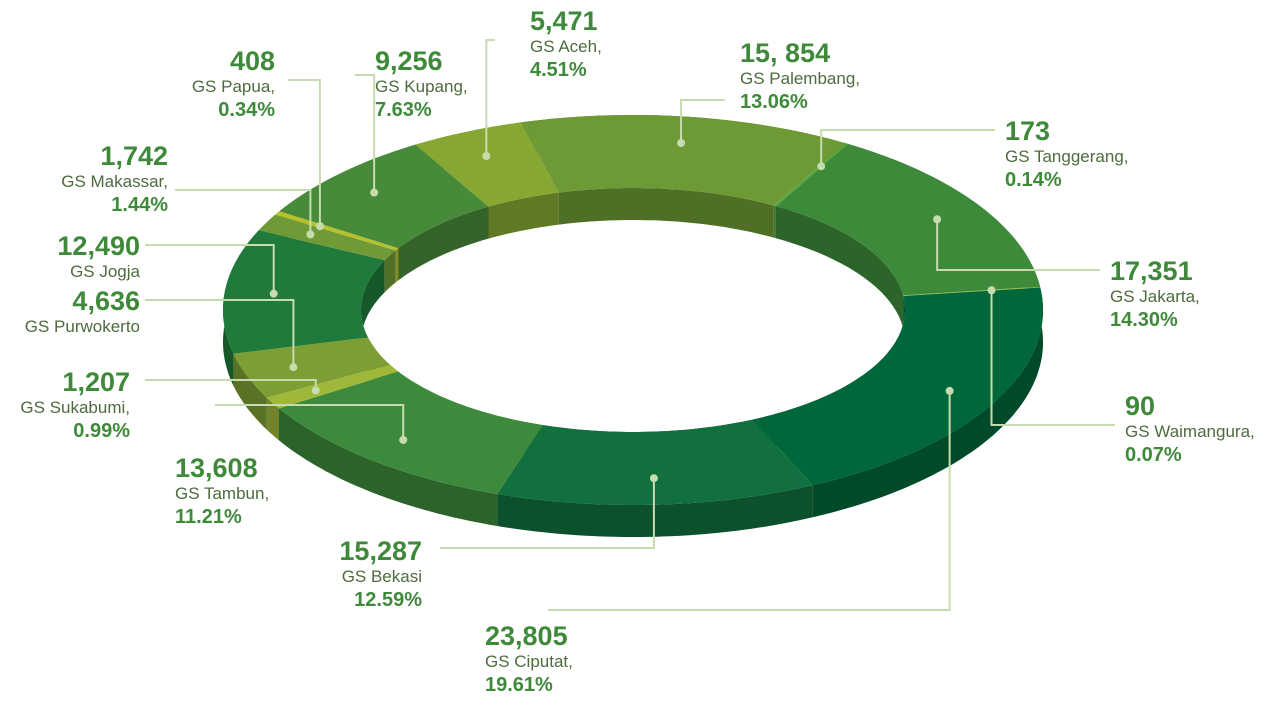 This screenshot has height=708, width=1266. Describe the element at coordinates (1027, 131) in the screenshot. I see `count-label: 173` at that location.